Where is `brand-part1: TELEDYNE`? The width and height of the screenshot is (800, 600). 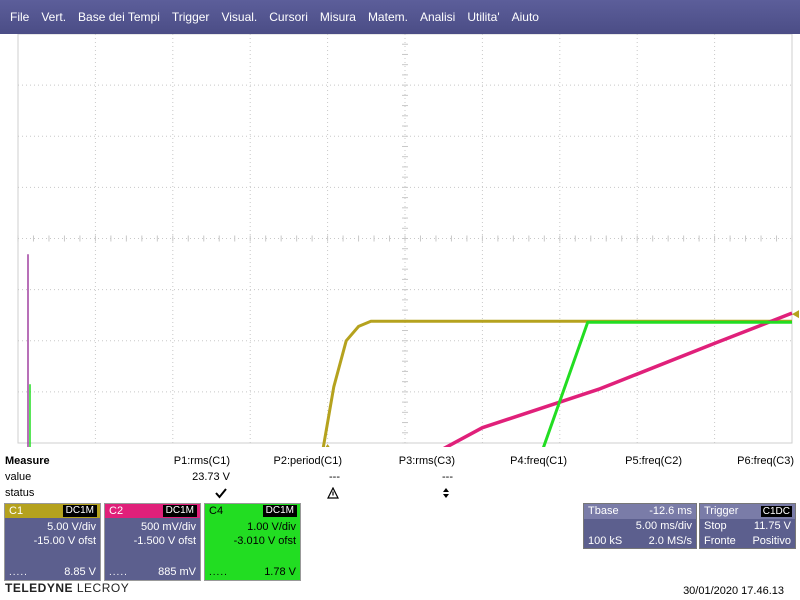
brand-part1: TELEDYNE is located at coordinates (39, 588).